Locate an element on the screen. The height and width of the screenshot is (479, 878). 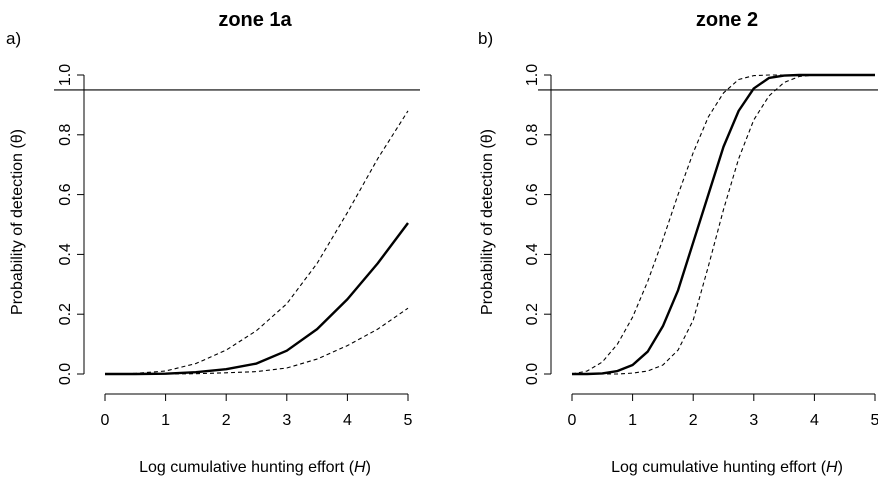
confidence-bound-line is located at coordinates (257, 341).